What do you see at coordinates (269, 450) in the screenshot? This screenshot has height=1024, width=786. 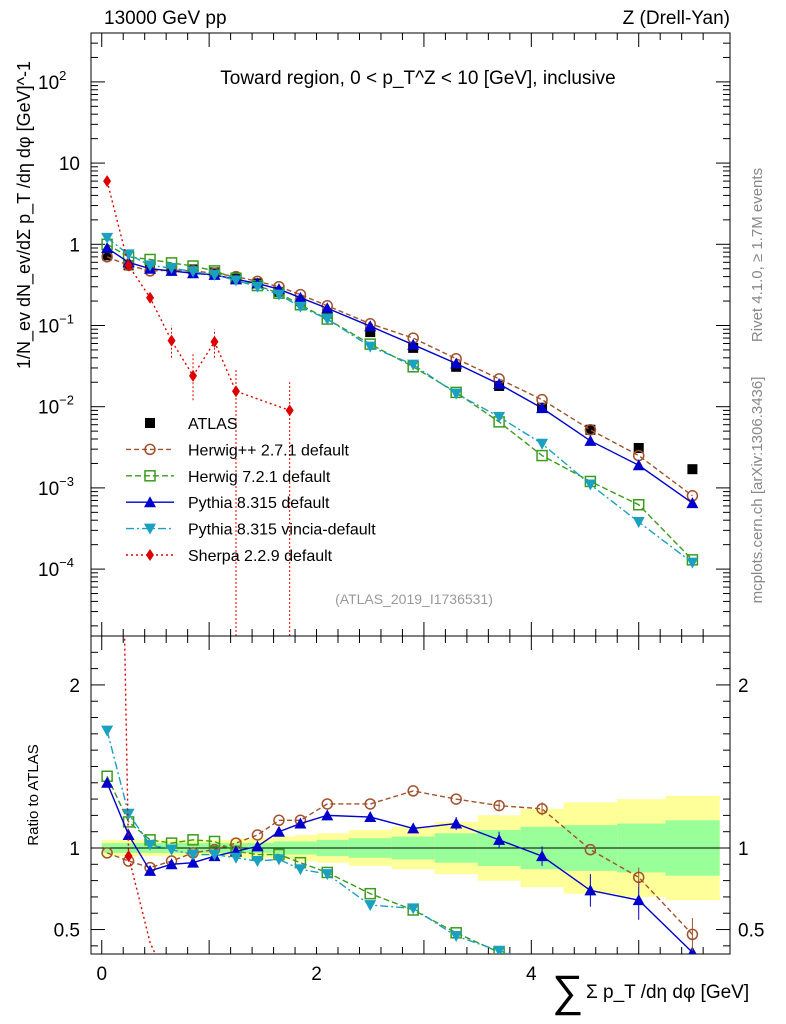 I see `legend-label-herwigpp: Herwig++ 2.7.1 default` at bounding box center [269, 450].